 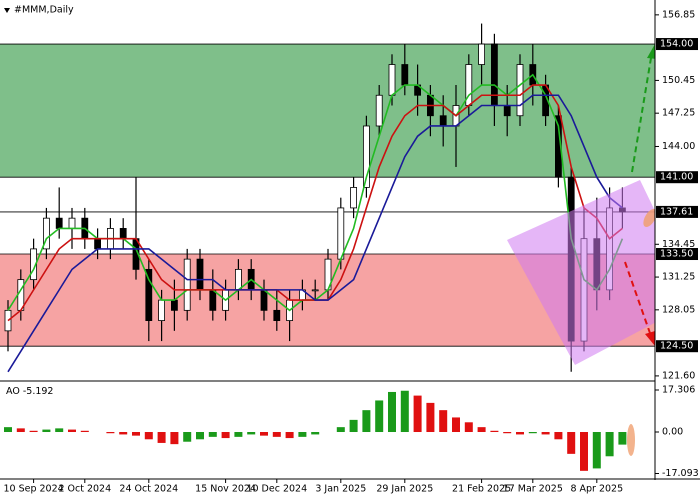 I want to click on chart-title: #MMM,Daily, so click(x=44, y=10).